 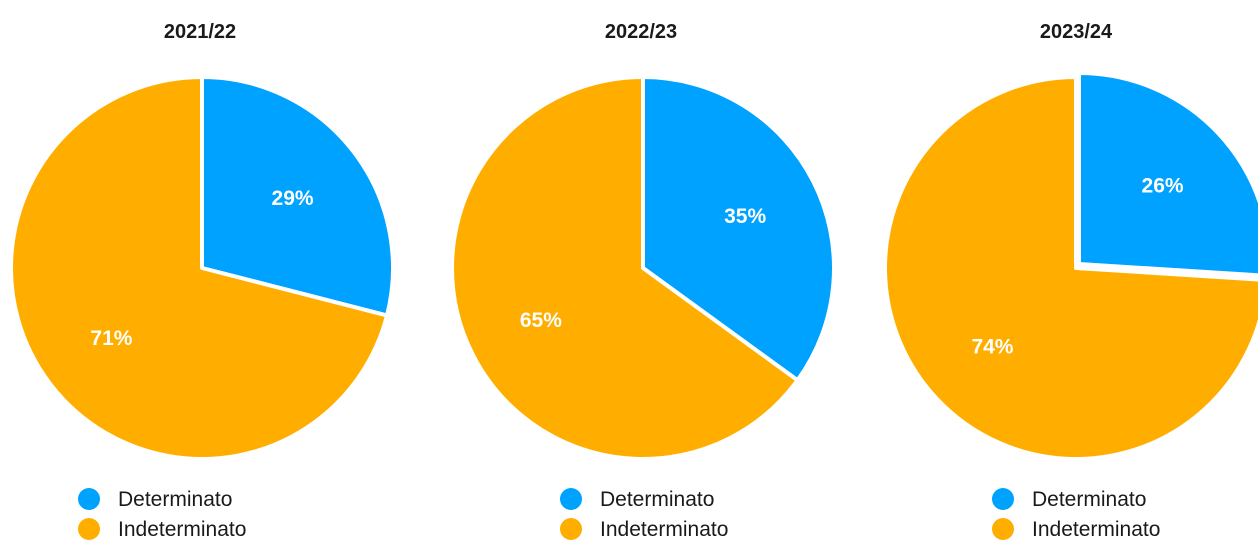 I want to click on chart-title: 2022/23, so click(x=641, y=32).